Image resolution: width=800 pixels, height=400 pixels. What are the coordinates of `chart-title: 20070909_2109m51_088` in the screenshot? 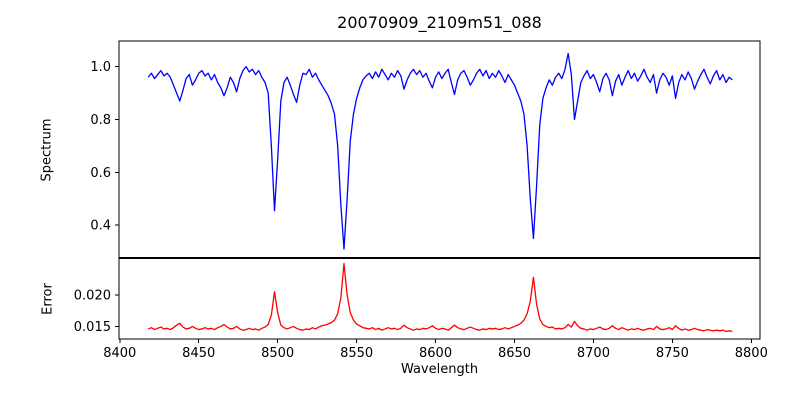 It's located at (439, 22).